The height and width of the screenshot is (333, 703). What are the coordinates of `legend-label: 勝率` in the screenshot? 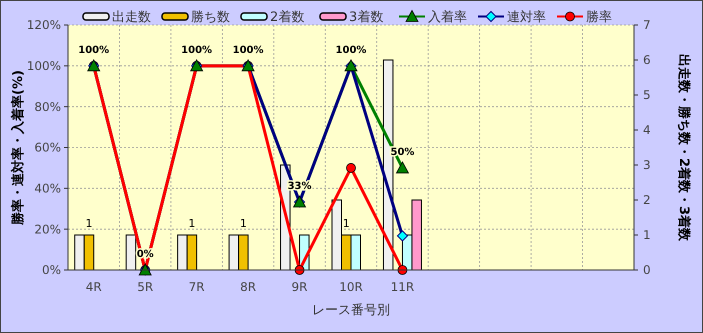 It's located at (599, 17).